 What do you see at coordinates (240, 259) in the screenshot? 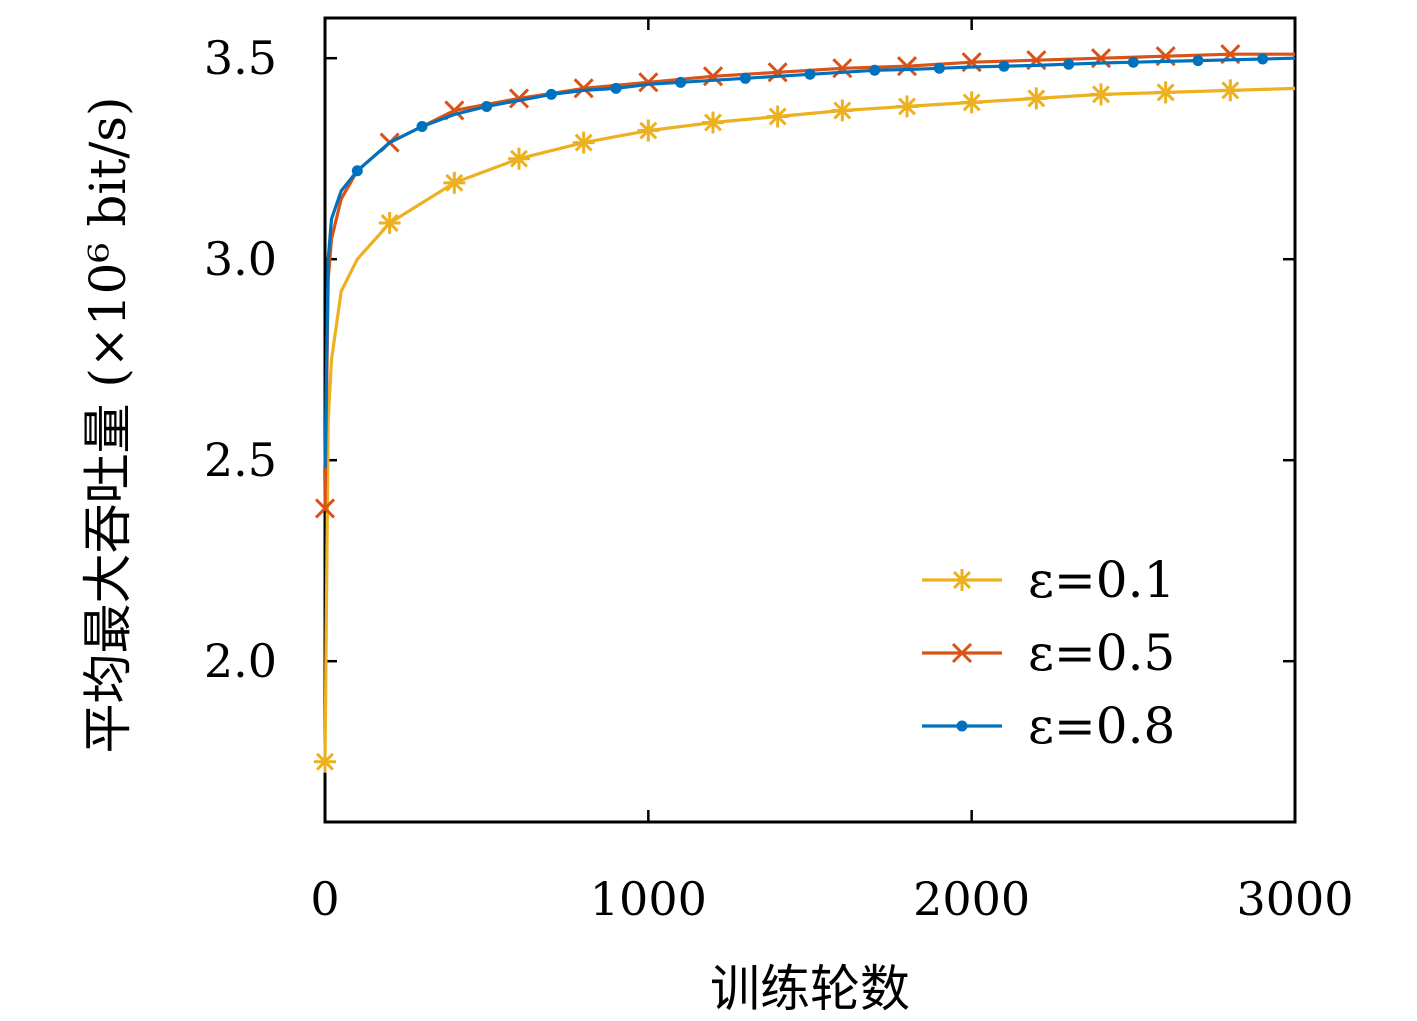
I see `y-tick-label: 3.0` at bounding box center [240, 259].